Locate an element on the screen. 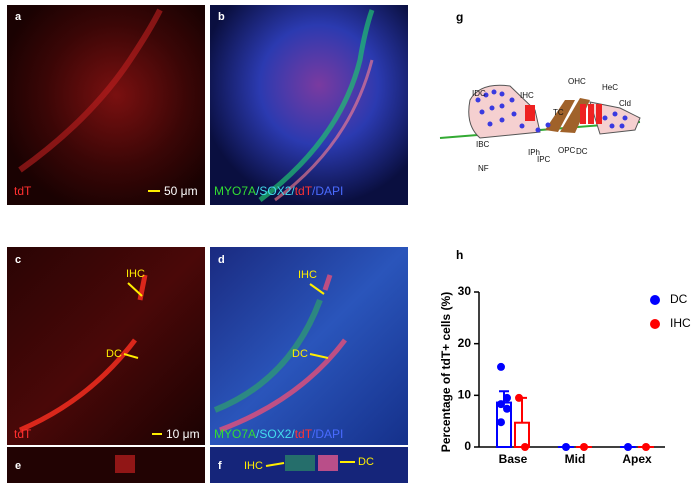  diagram-label: IDC is located at coordinates (479, 93).